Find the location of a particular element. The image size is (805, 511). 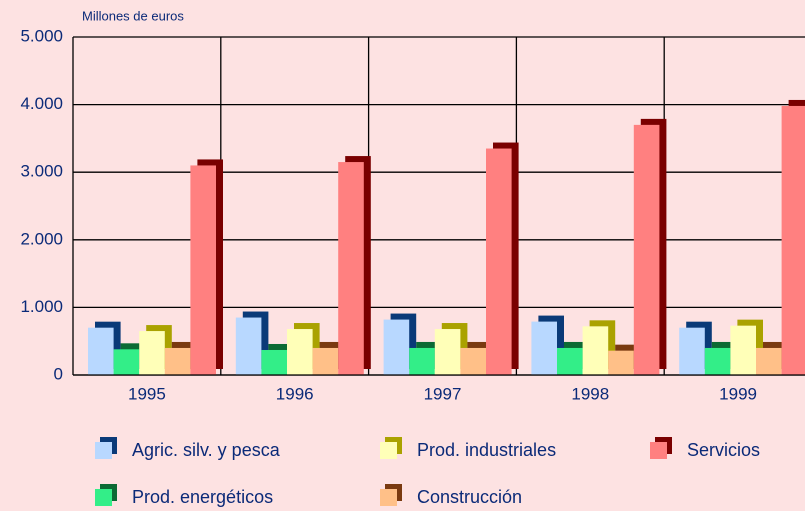

legend-label: Servicios is located at coordinates (723, 450).